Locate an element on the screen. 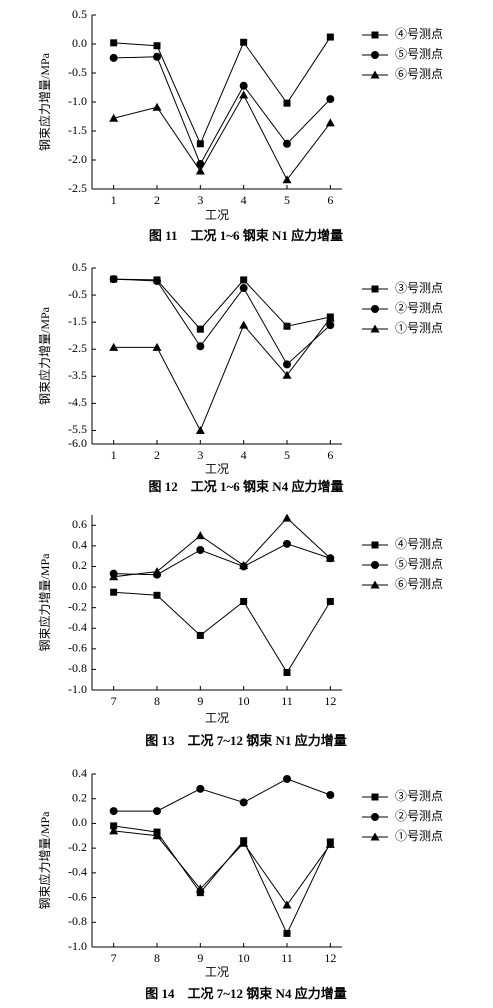  x-tick-label: 8 is located at coordinates (157, 701).